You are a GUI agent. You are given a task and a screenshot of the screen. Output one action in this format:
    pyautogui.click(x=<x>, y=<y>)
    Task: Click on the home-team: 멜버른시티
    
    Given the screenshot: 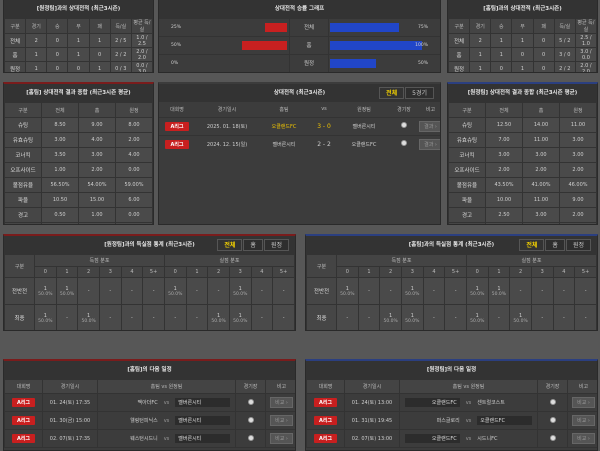 What is the action you would take?
    pyautogui.click(x=284, y=144)
    